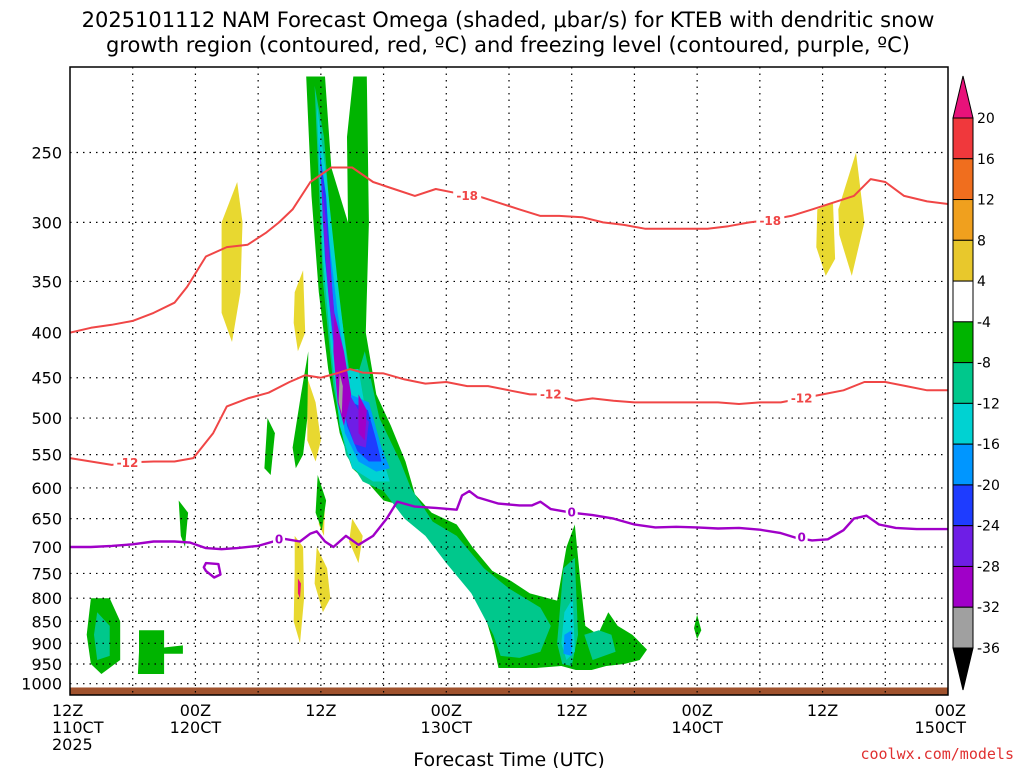 This screenshot has height=768, width=1024. What do you see at coordinates (46, 418) in the screenshot?
I see `y-tick-500: 500` at bounding box center [46, 418].